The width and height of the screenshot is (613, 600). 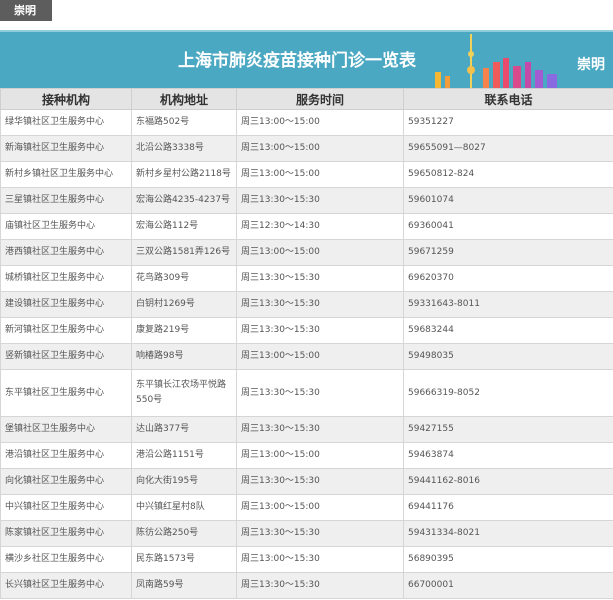 What do you see at coordinates (508, 148) in the screenshot?
I see `phone-cell: 59655091—8027` at bounding box center [508, 148].